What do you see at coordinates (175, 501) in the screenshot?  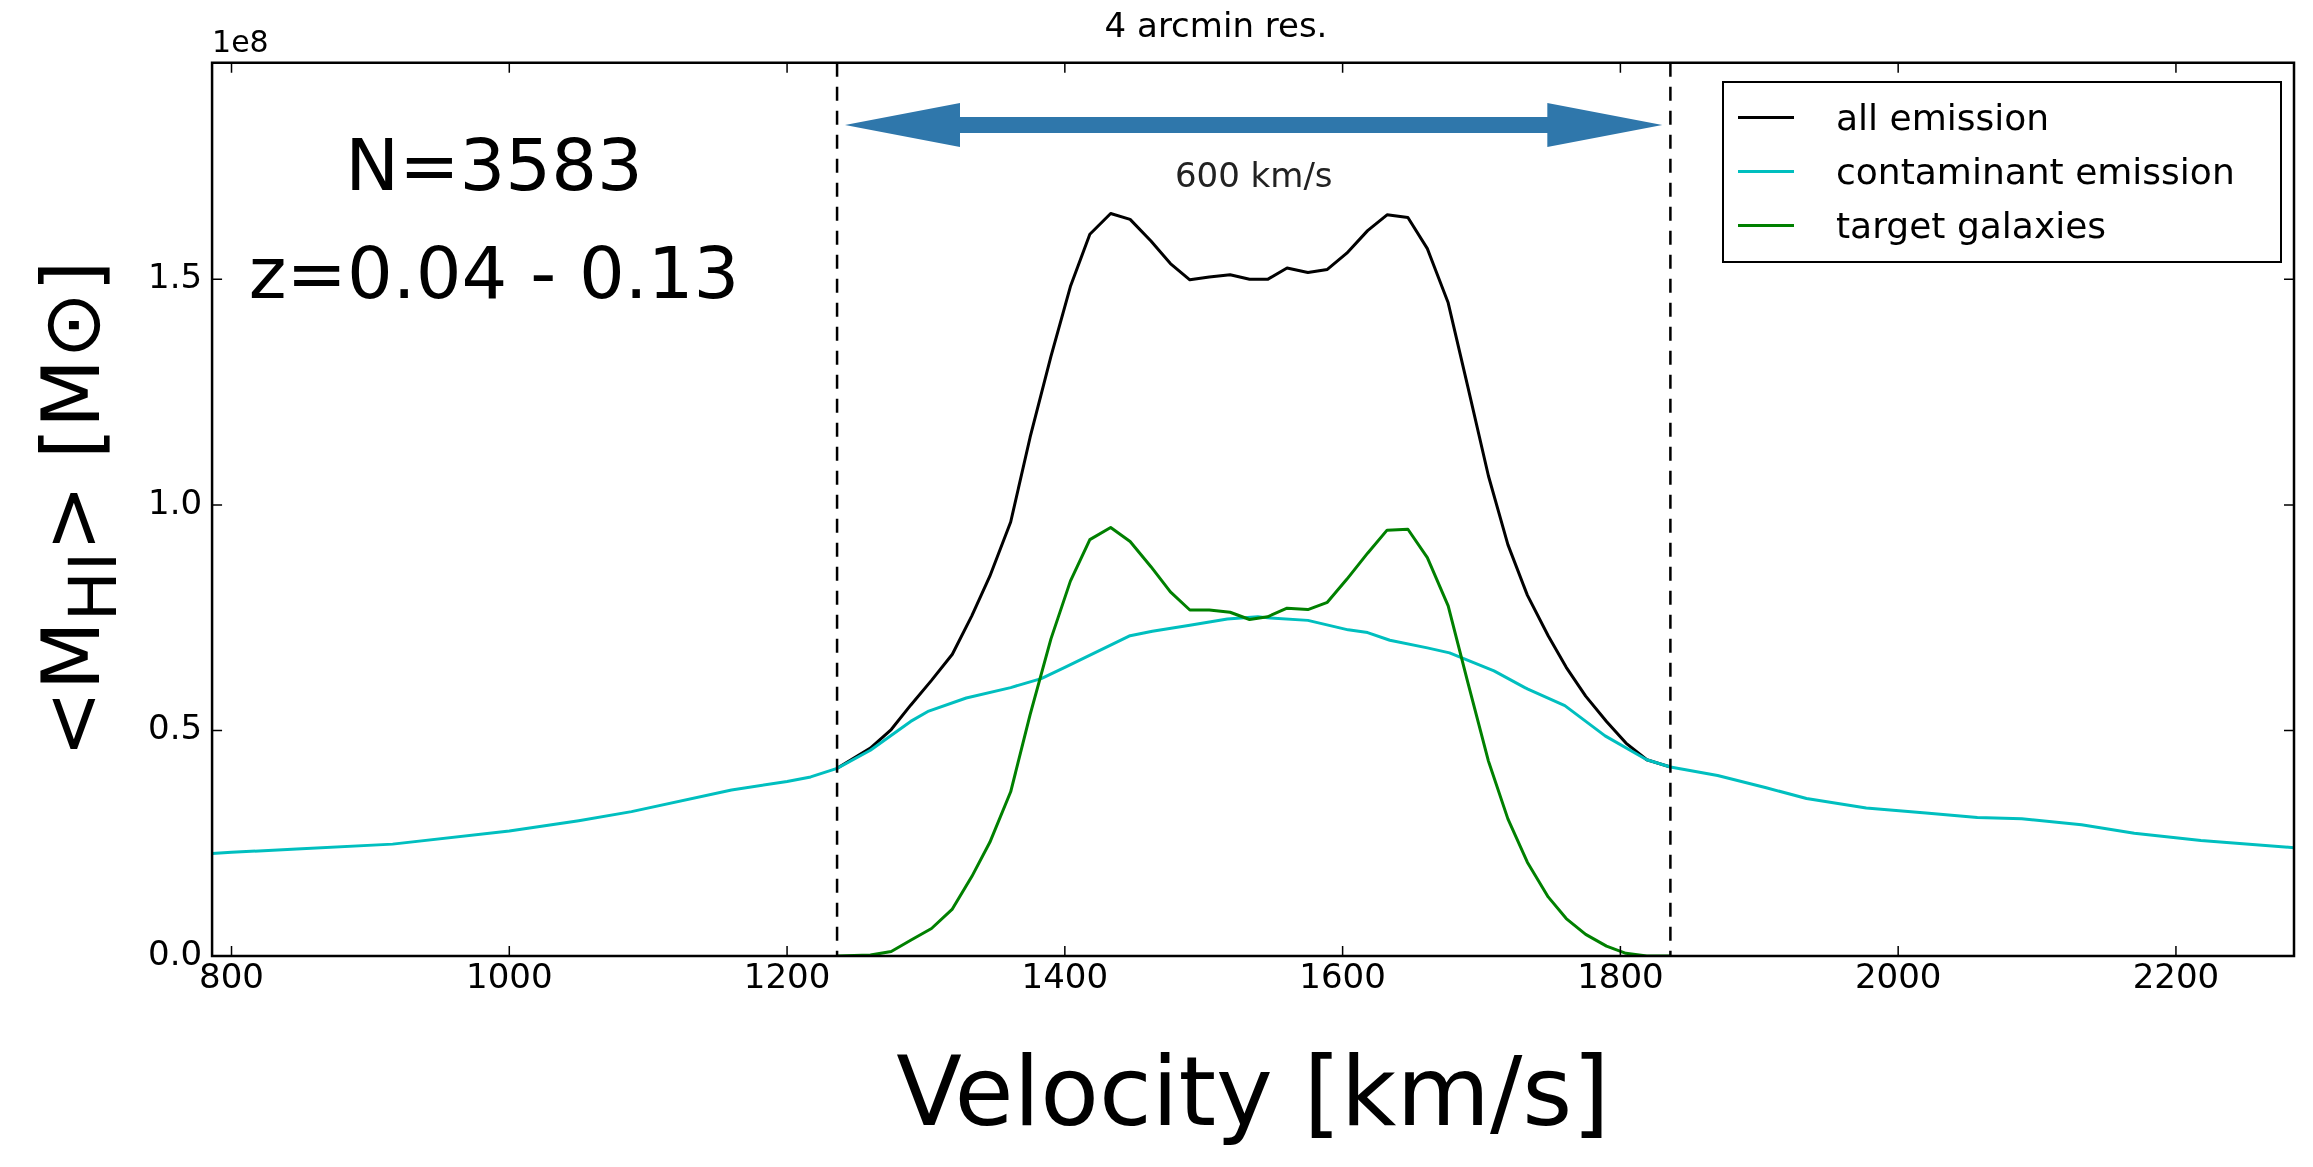 I see `y-tick-label: 1.0` at bounding box center [175, 501].